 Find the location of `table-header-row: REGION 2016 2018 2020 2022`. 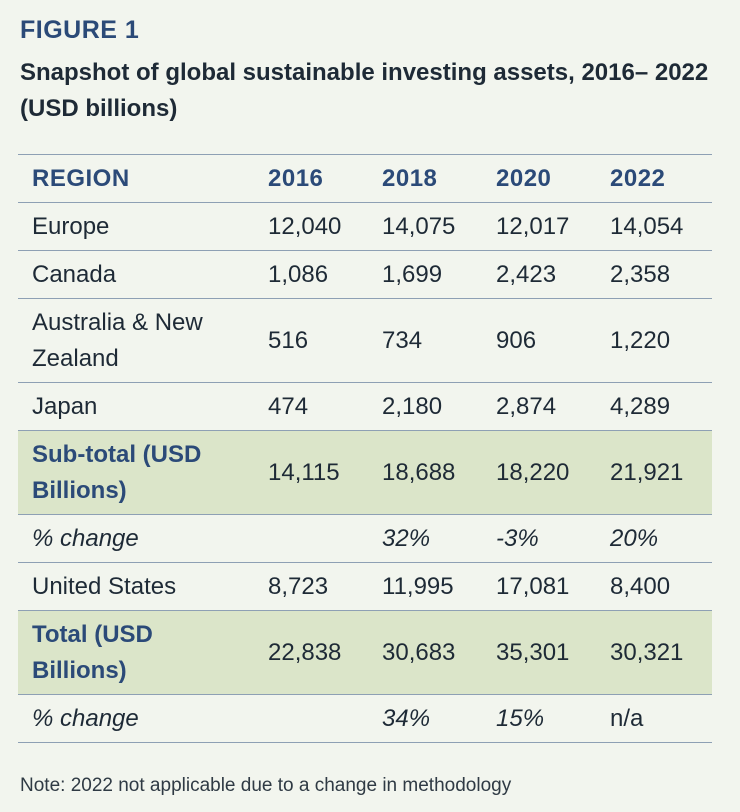

table-header-row: REGION 2016 2018 2020 2022 is located at coordinates (365, 178).